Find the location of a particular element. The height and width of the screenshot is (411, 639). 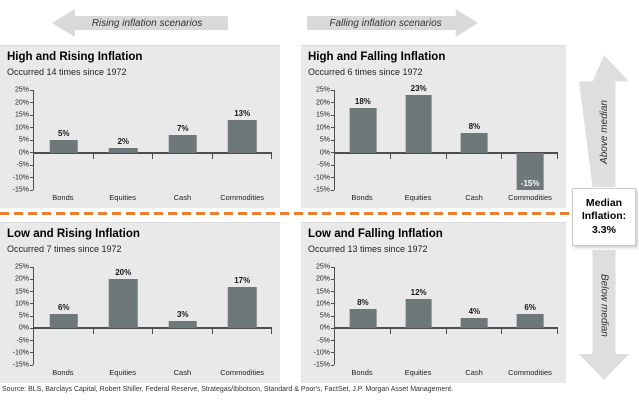

panel-title: High and Rising Inflation is located at coordinates (75, 57).